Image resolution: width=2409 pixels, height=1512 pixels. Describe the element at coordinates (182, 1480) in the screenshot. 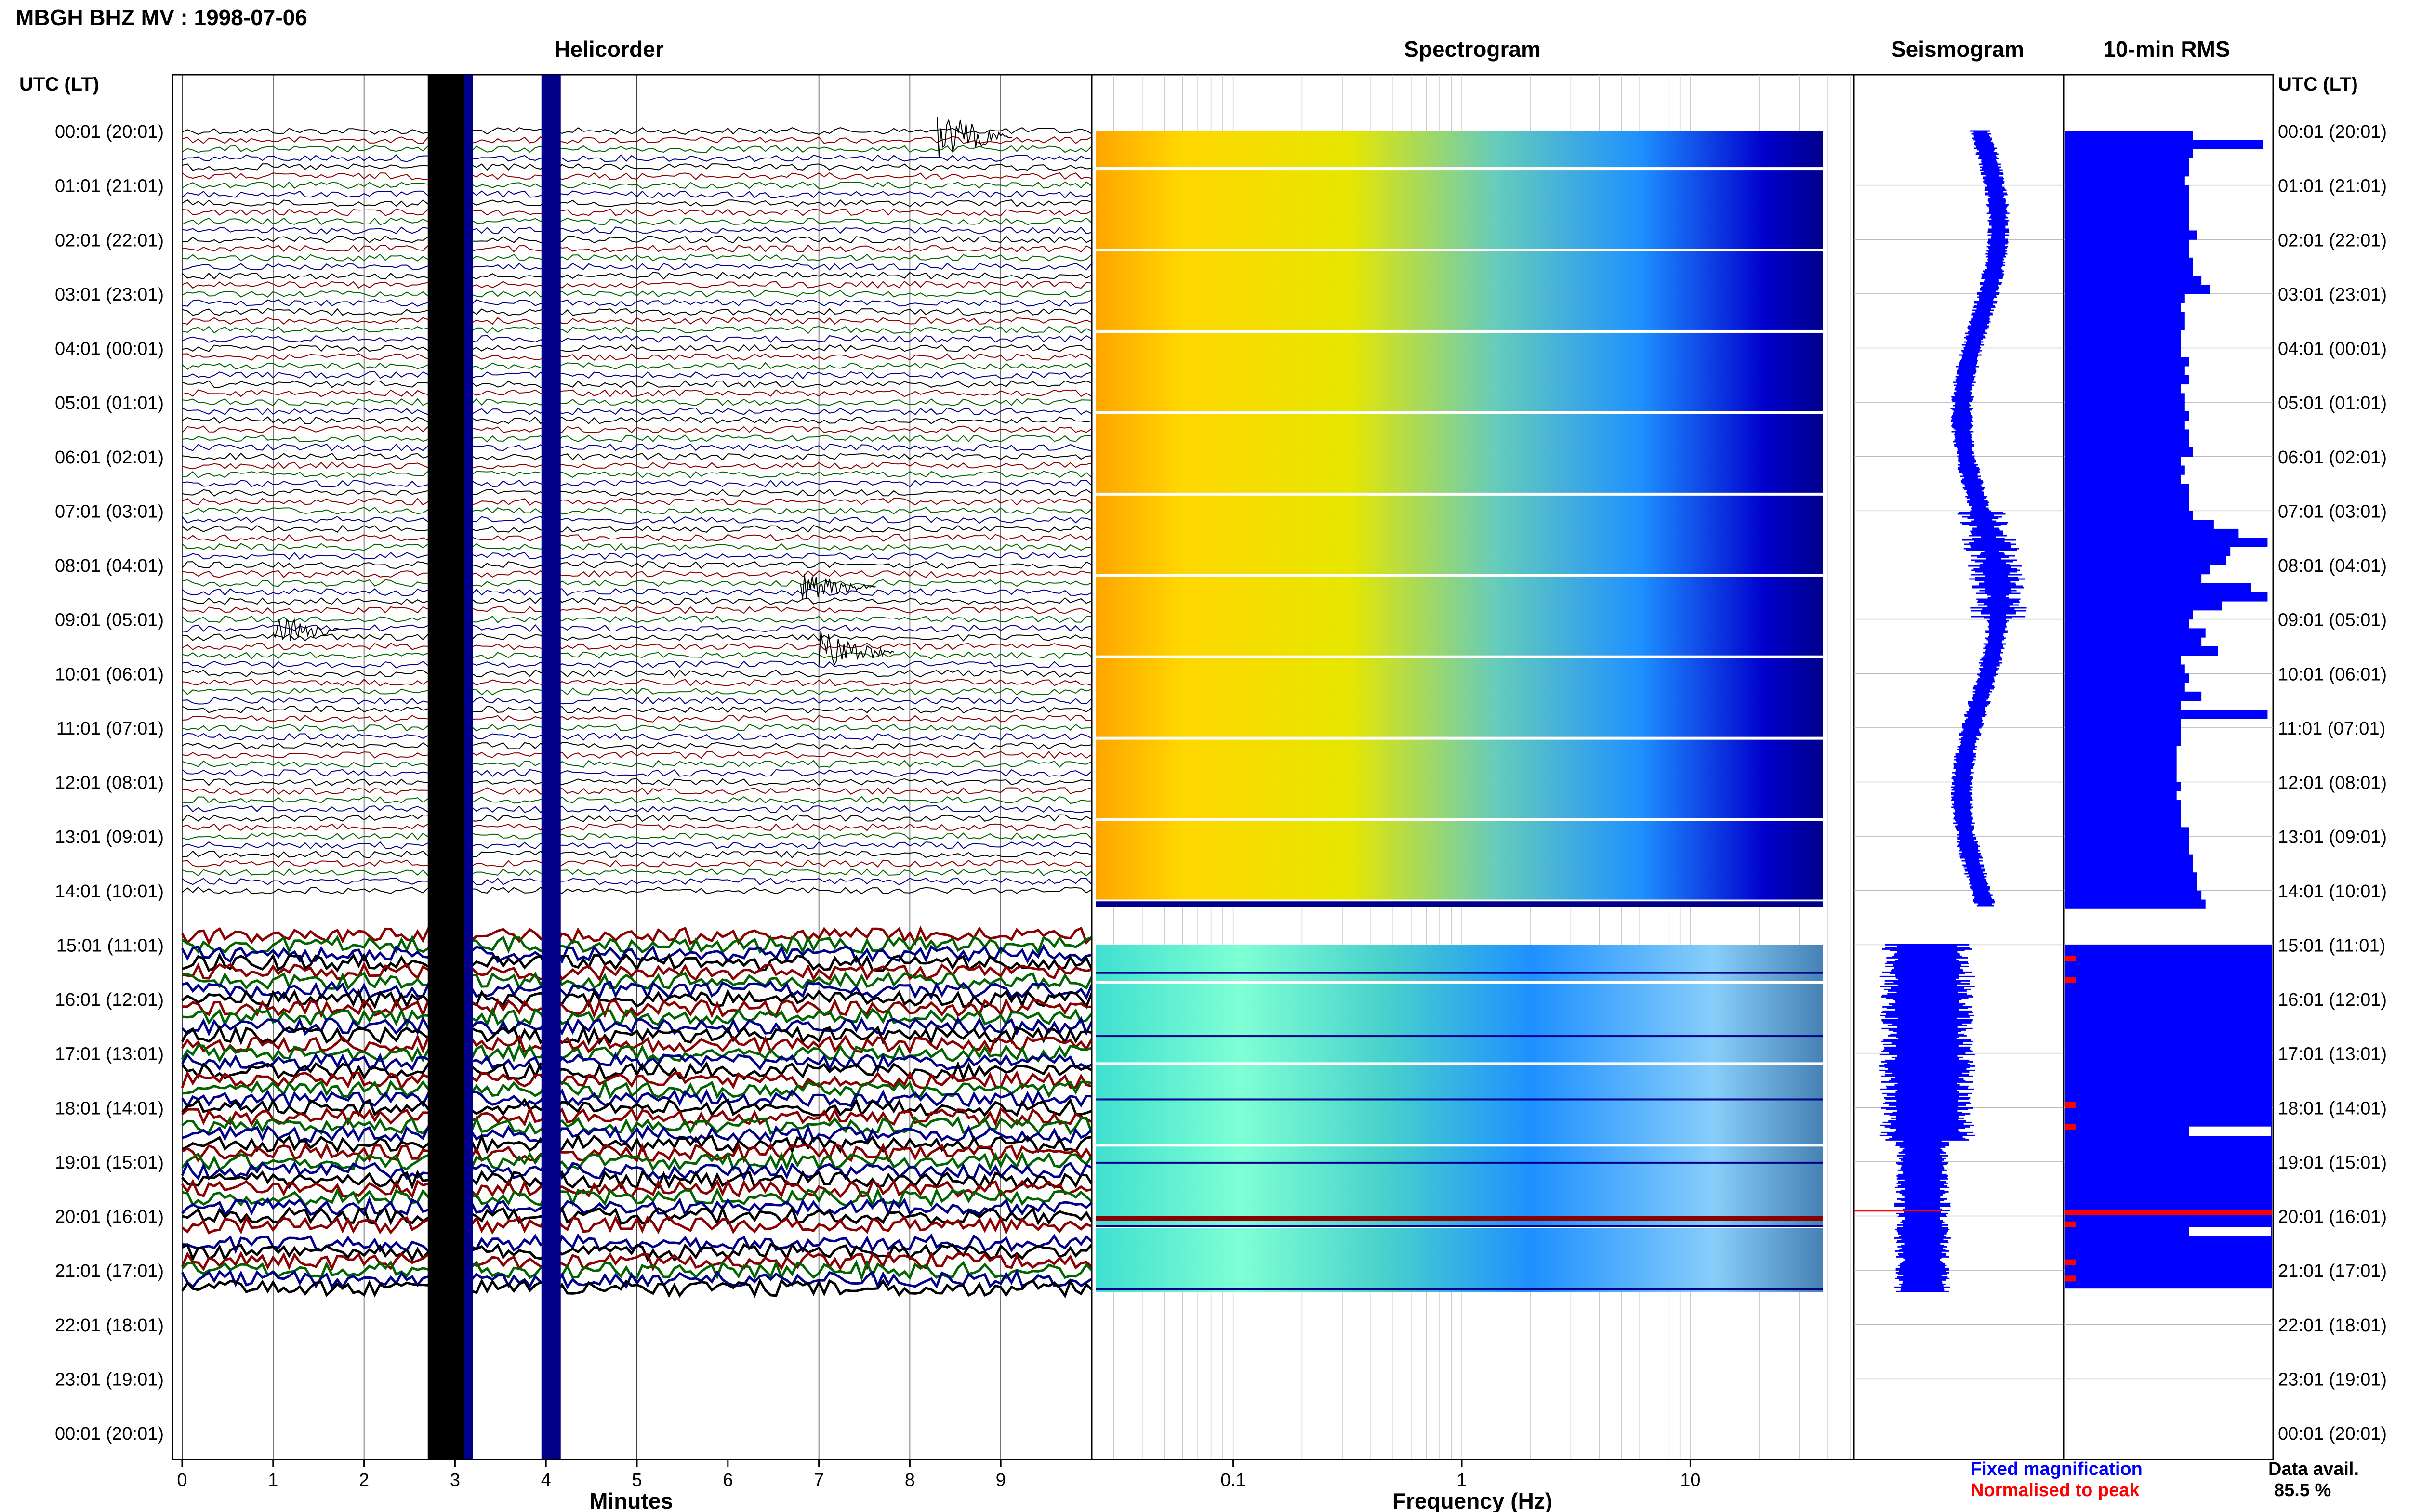

I see `helicorder-tick-label: 0` at that location.